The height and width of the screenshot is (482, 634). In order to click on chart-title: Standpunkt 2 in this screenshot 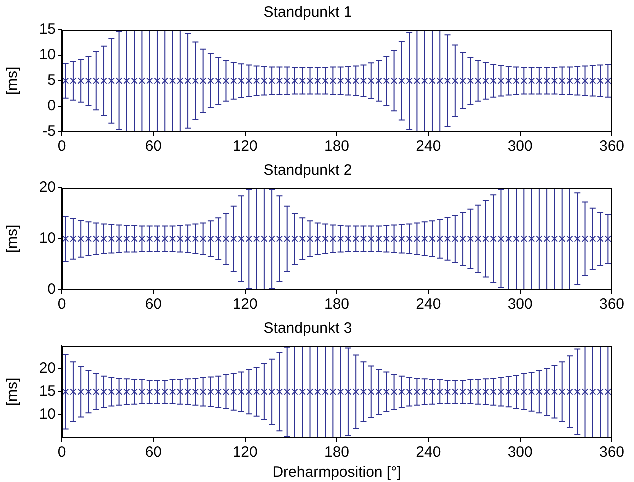, I will do `click(308, 171)`.